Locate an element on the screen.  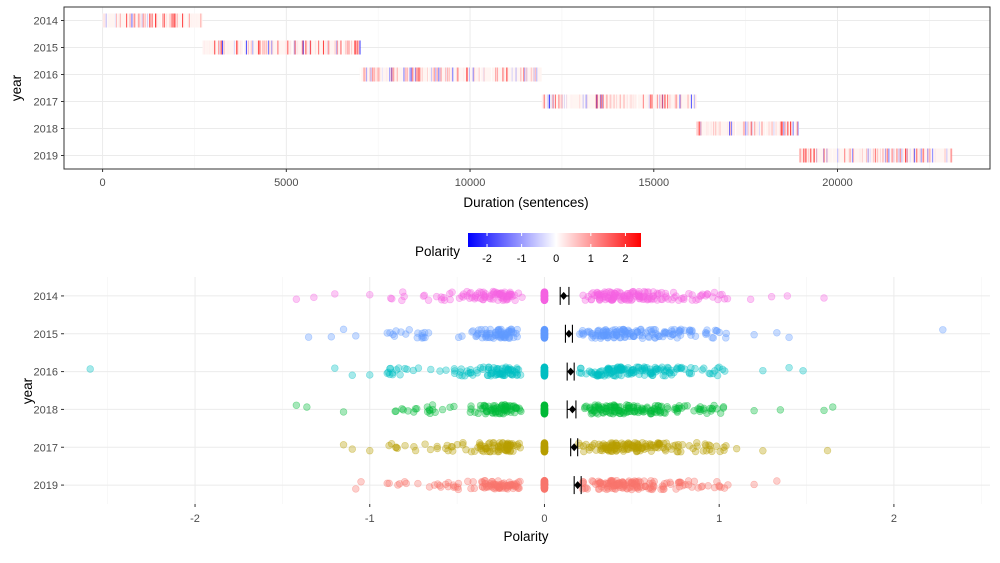
duration-year-tick-label: 2014 is located at coordinates (46, 22).